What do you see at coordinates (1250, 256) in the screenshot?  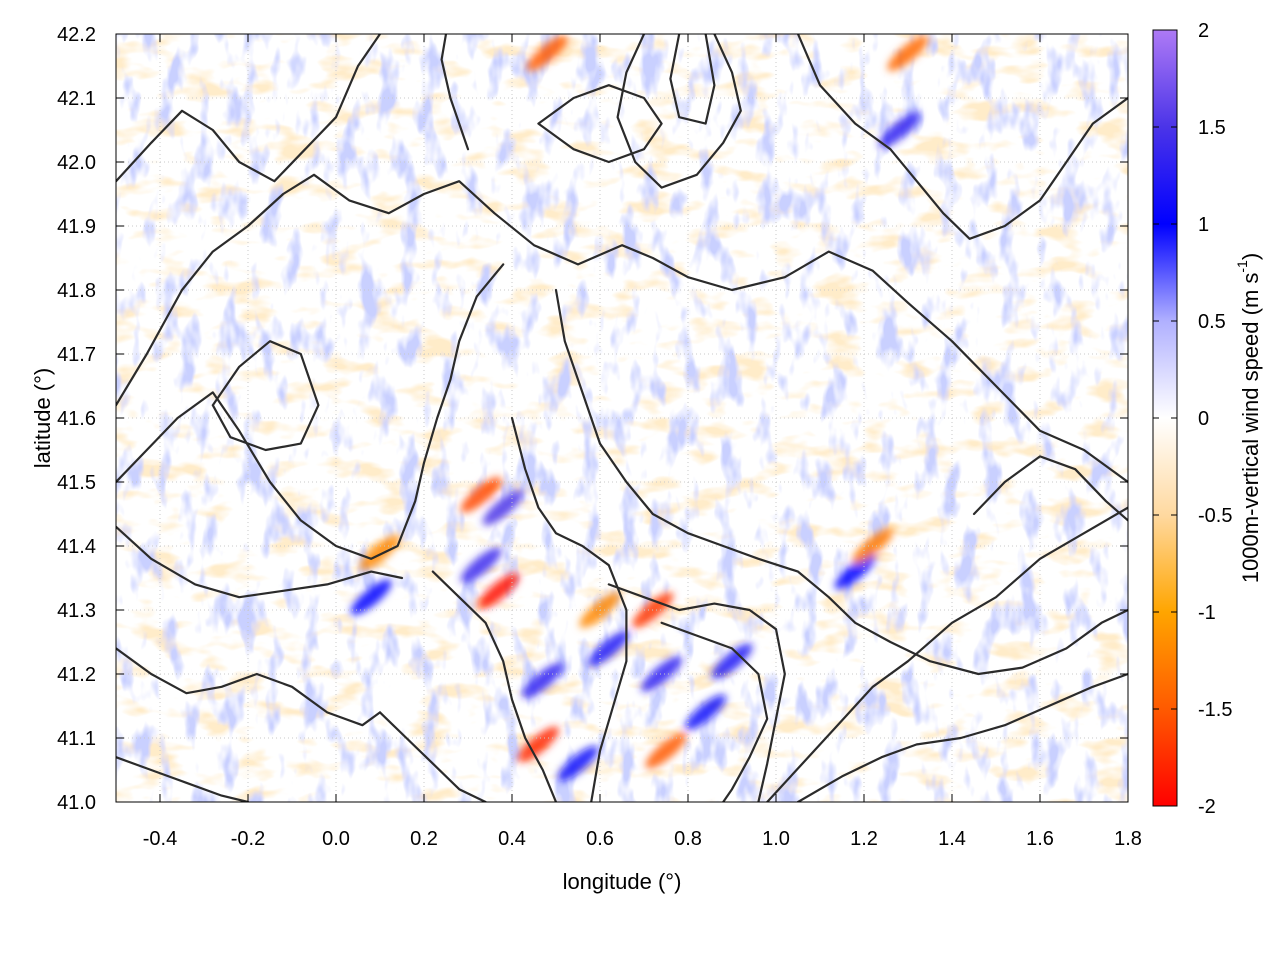 I see `colorbar-title-end: )` at bounding box center [1250, 256].